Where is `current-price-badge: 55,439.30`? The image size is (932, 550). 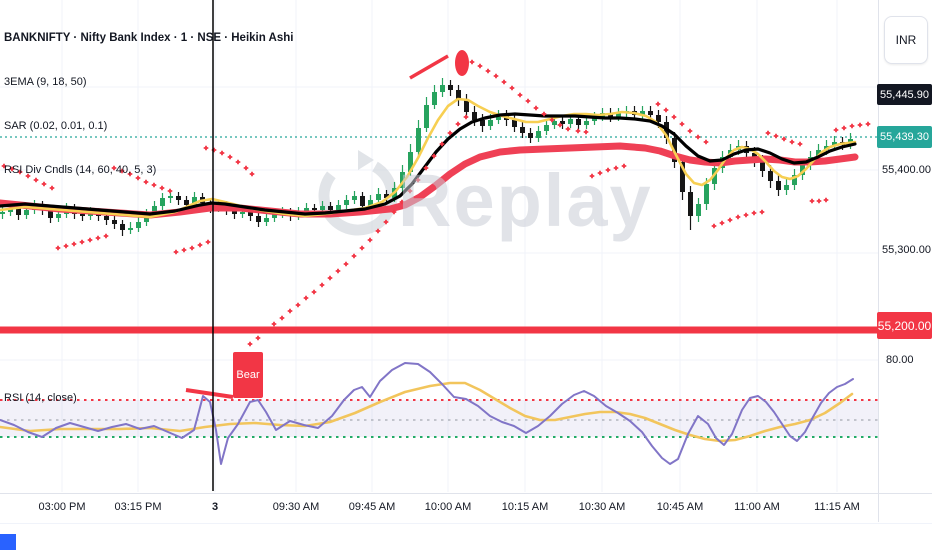 current-price-badge: 55,439.30 is located at coordinates (904, 137).